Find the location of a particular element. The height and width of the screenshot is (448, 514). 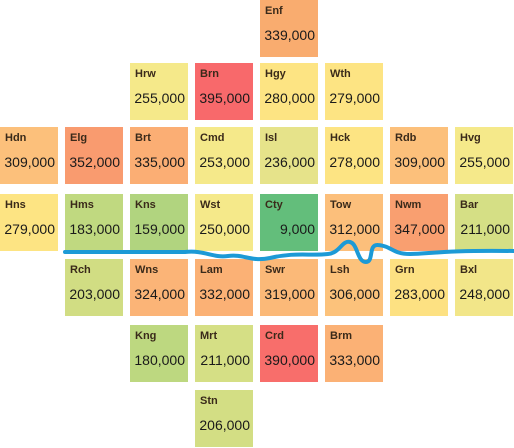

borough-code: Hgy is located at coordinates (275, 74).